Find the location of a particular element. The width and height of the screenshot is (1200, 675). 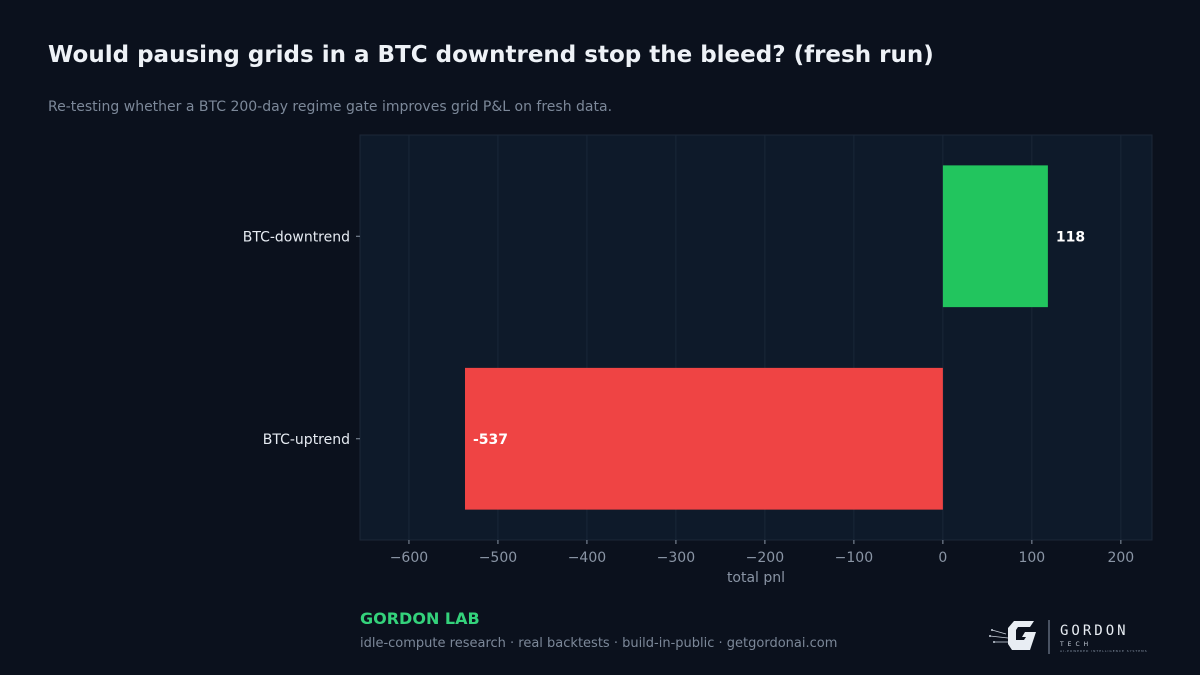

bar-btc-uptrend is located at coordinates (704, 438).